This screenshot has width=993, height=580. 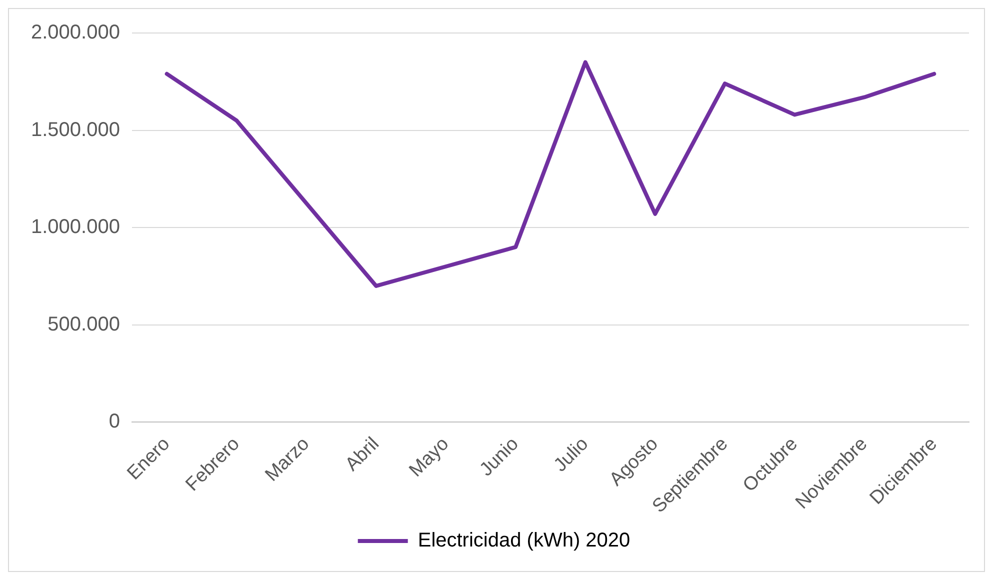 What do you see at coordinates (75, 227) in the screenshot?
I see `y-tick-label: 1.000.000` at bounding box center [75, 227].